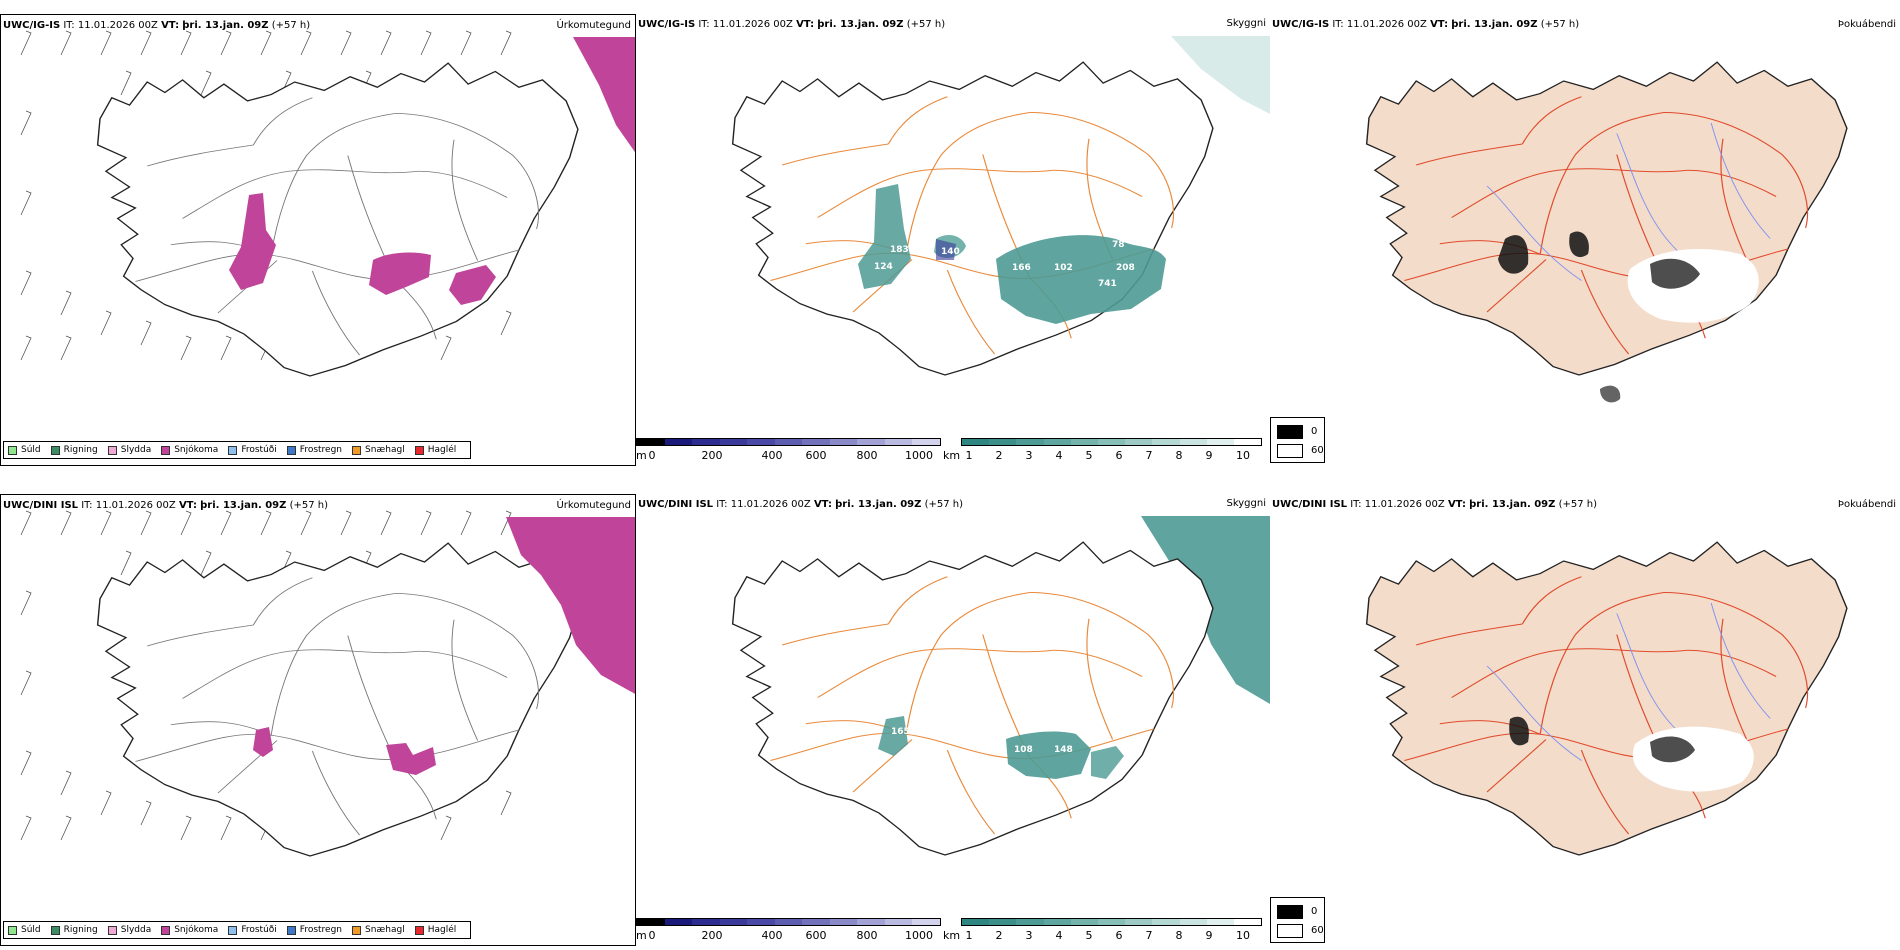 This screenshot has width=1900, height=950. I want to click on height-colorbar-swatches, so click(788, 922).